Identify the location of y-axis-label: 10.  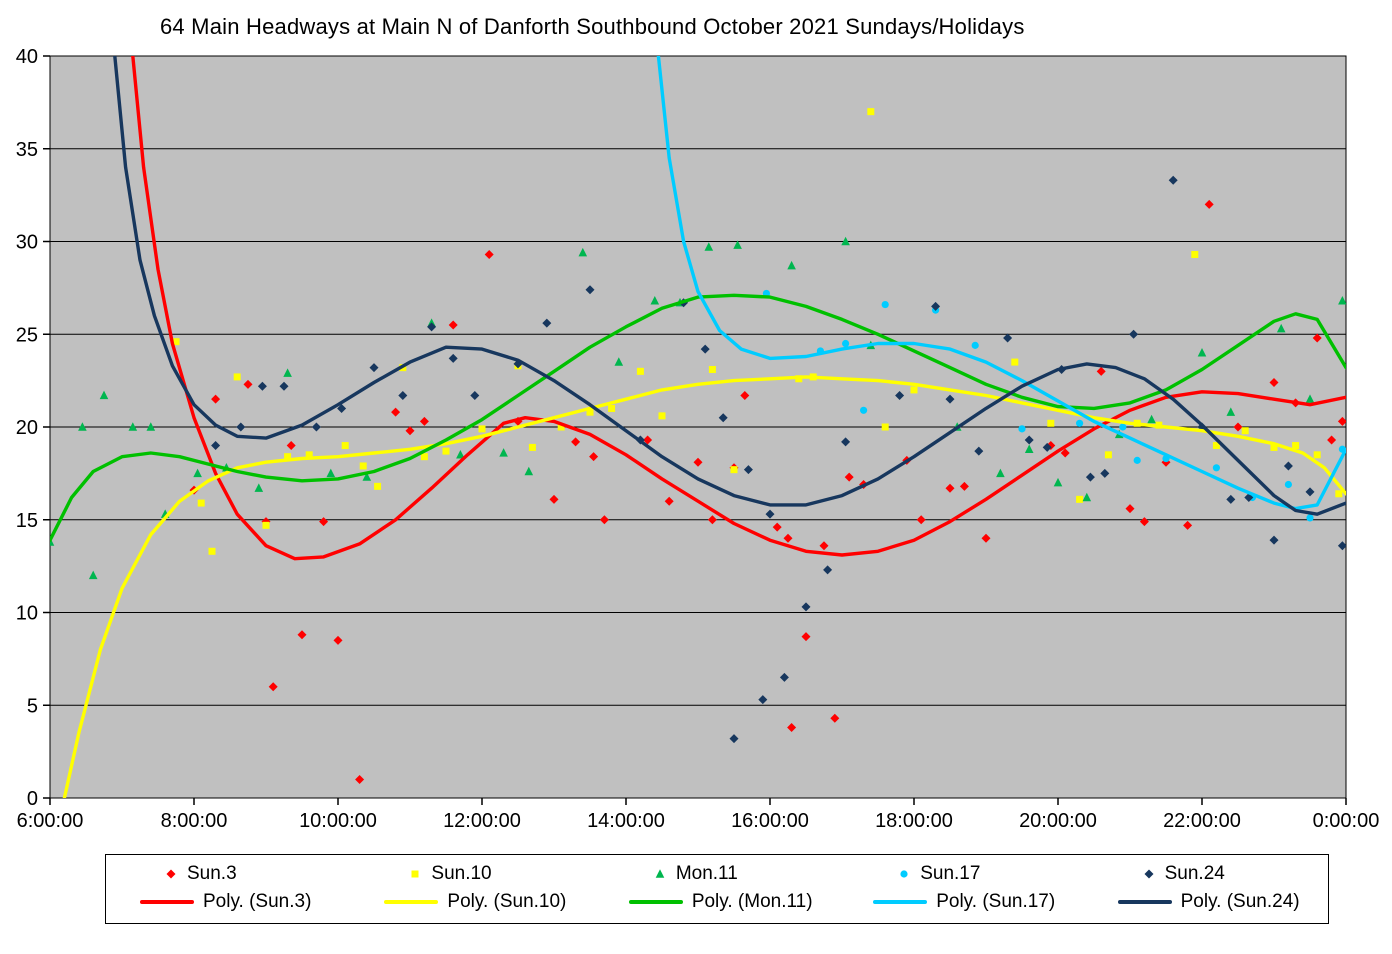
(27, 614).